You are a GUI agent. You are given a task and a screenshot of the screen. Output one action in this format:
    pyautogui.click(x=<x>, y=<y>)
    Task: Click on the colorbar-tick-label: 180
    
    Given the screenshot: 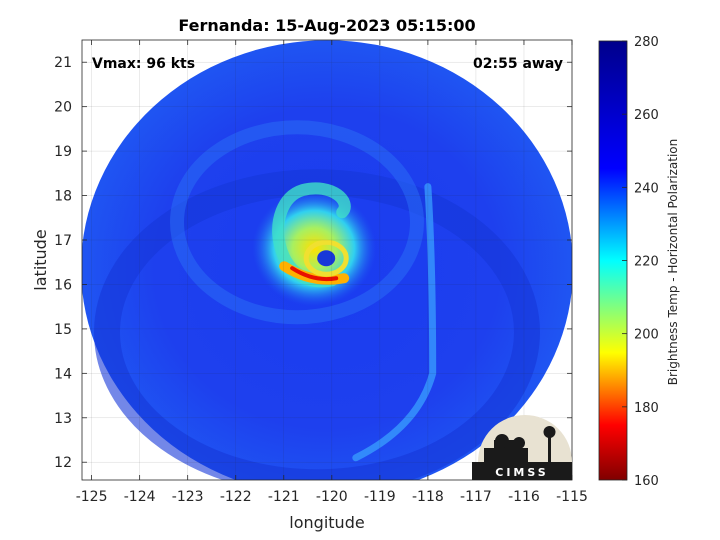 What is the action you would take?
    pyautogui.click(x=646, y=408)
    